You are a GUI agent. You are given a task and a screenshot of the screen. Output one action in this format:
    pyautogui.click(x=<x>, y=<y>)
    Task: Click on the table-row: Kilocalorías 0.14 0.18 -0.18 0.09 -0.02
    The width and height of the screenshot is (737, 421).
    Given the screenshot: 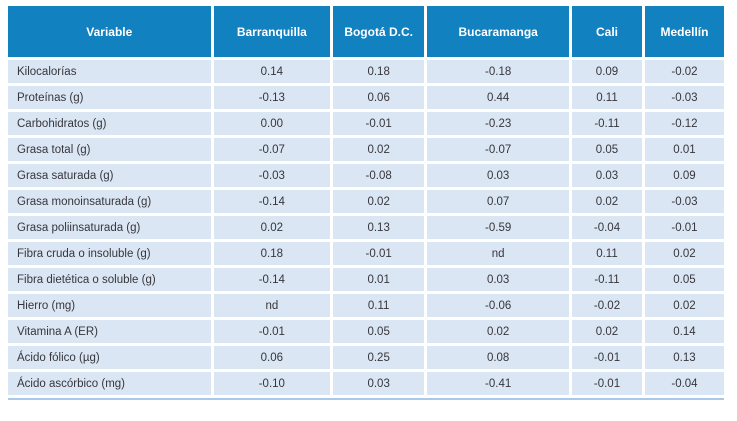 What is the action you would take?
    pyautogui.click(x=366, y=71)
    